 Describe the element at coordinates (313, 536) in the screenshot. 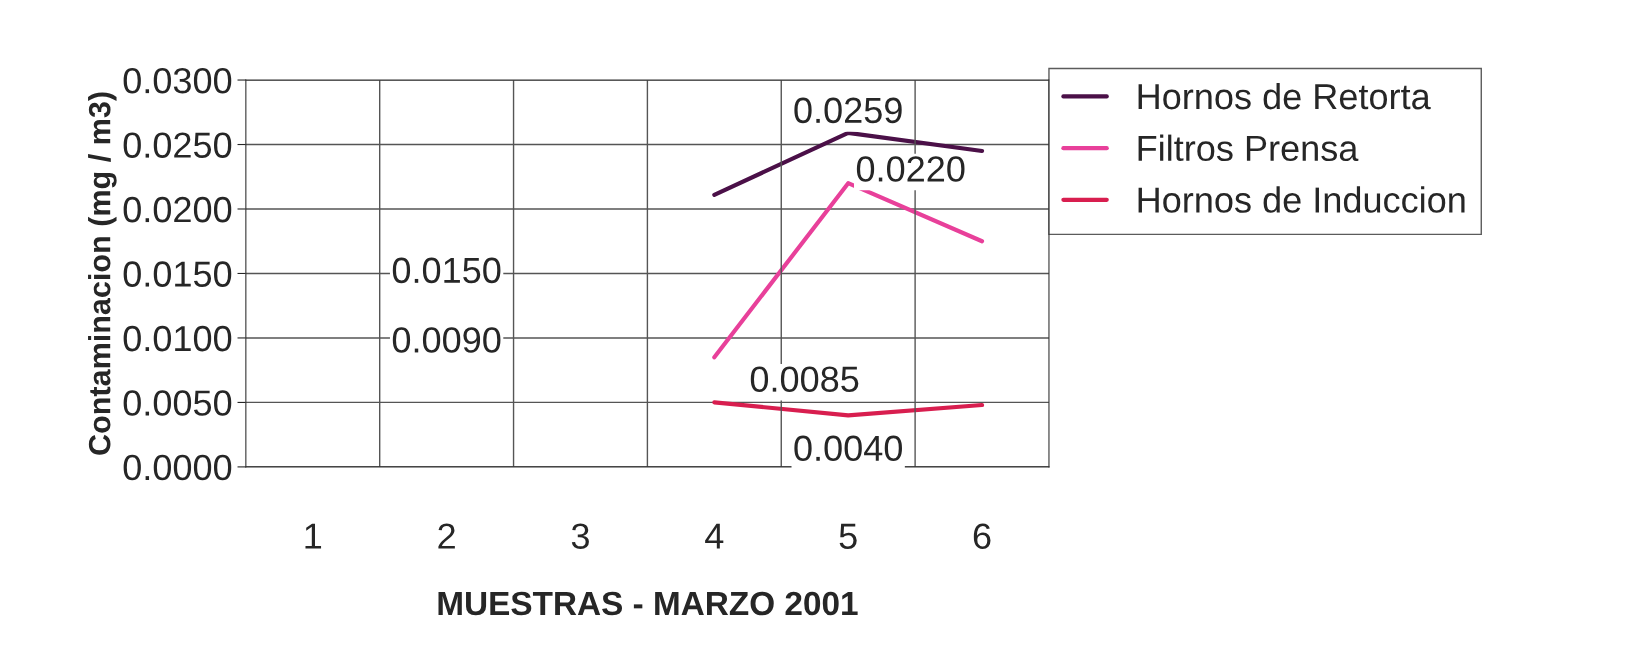

I see `x-tick-label: 1` at that location.